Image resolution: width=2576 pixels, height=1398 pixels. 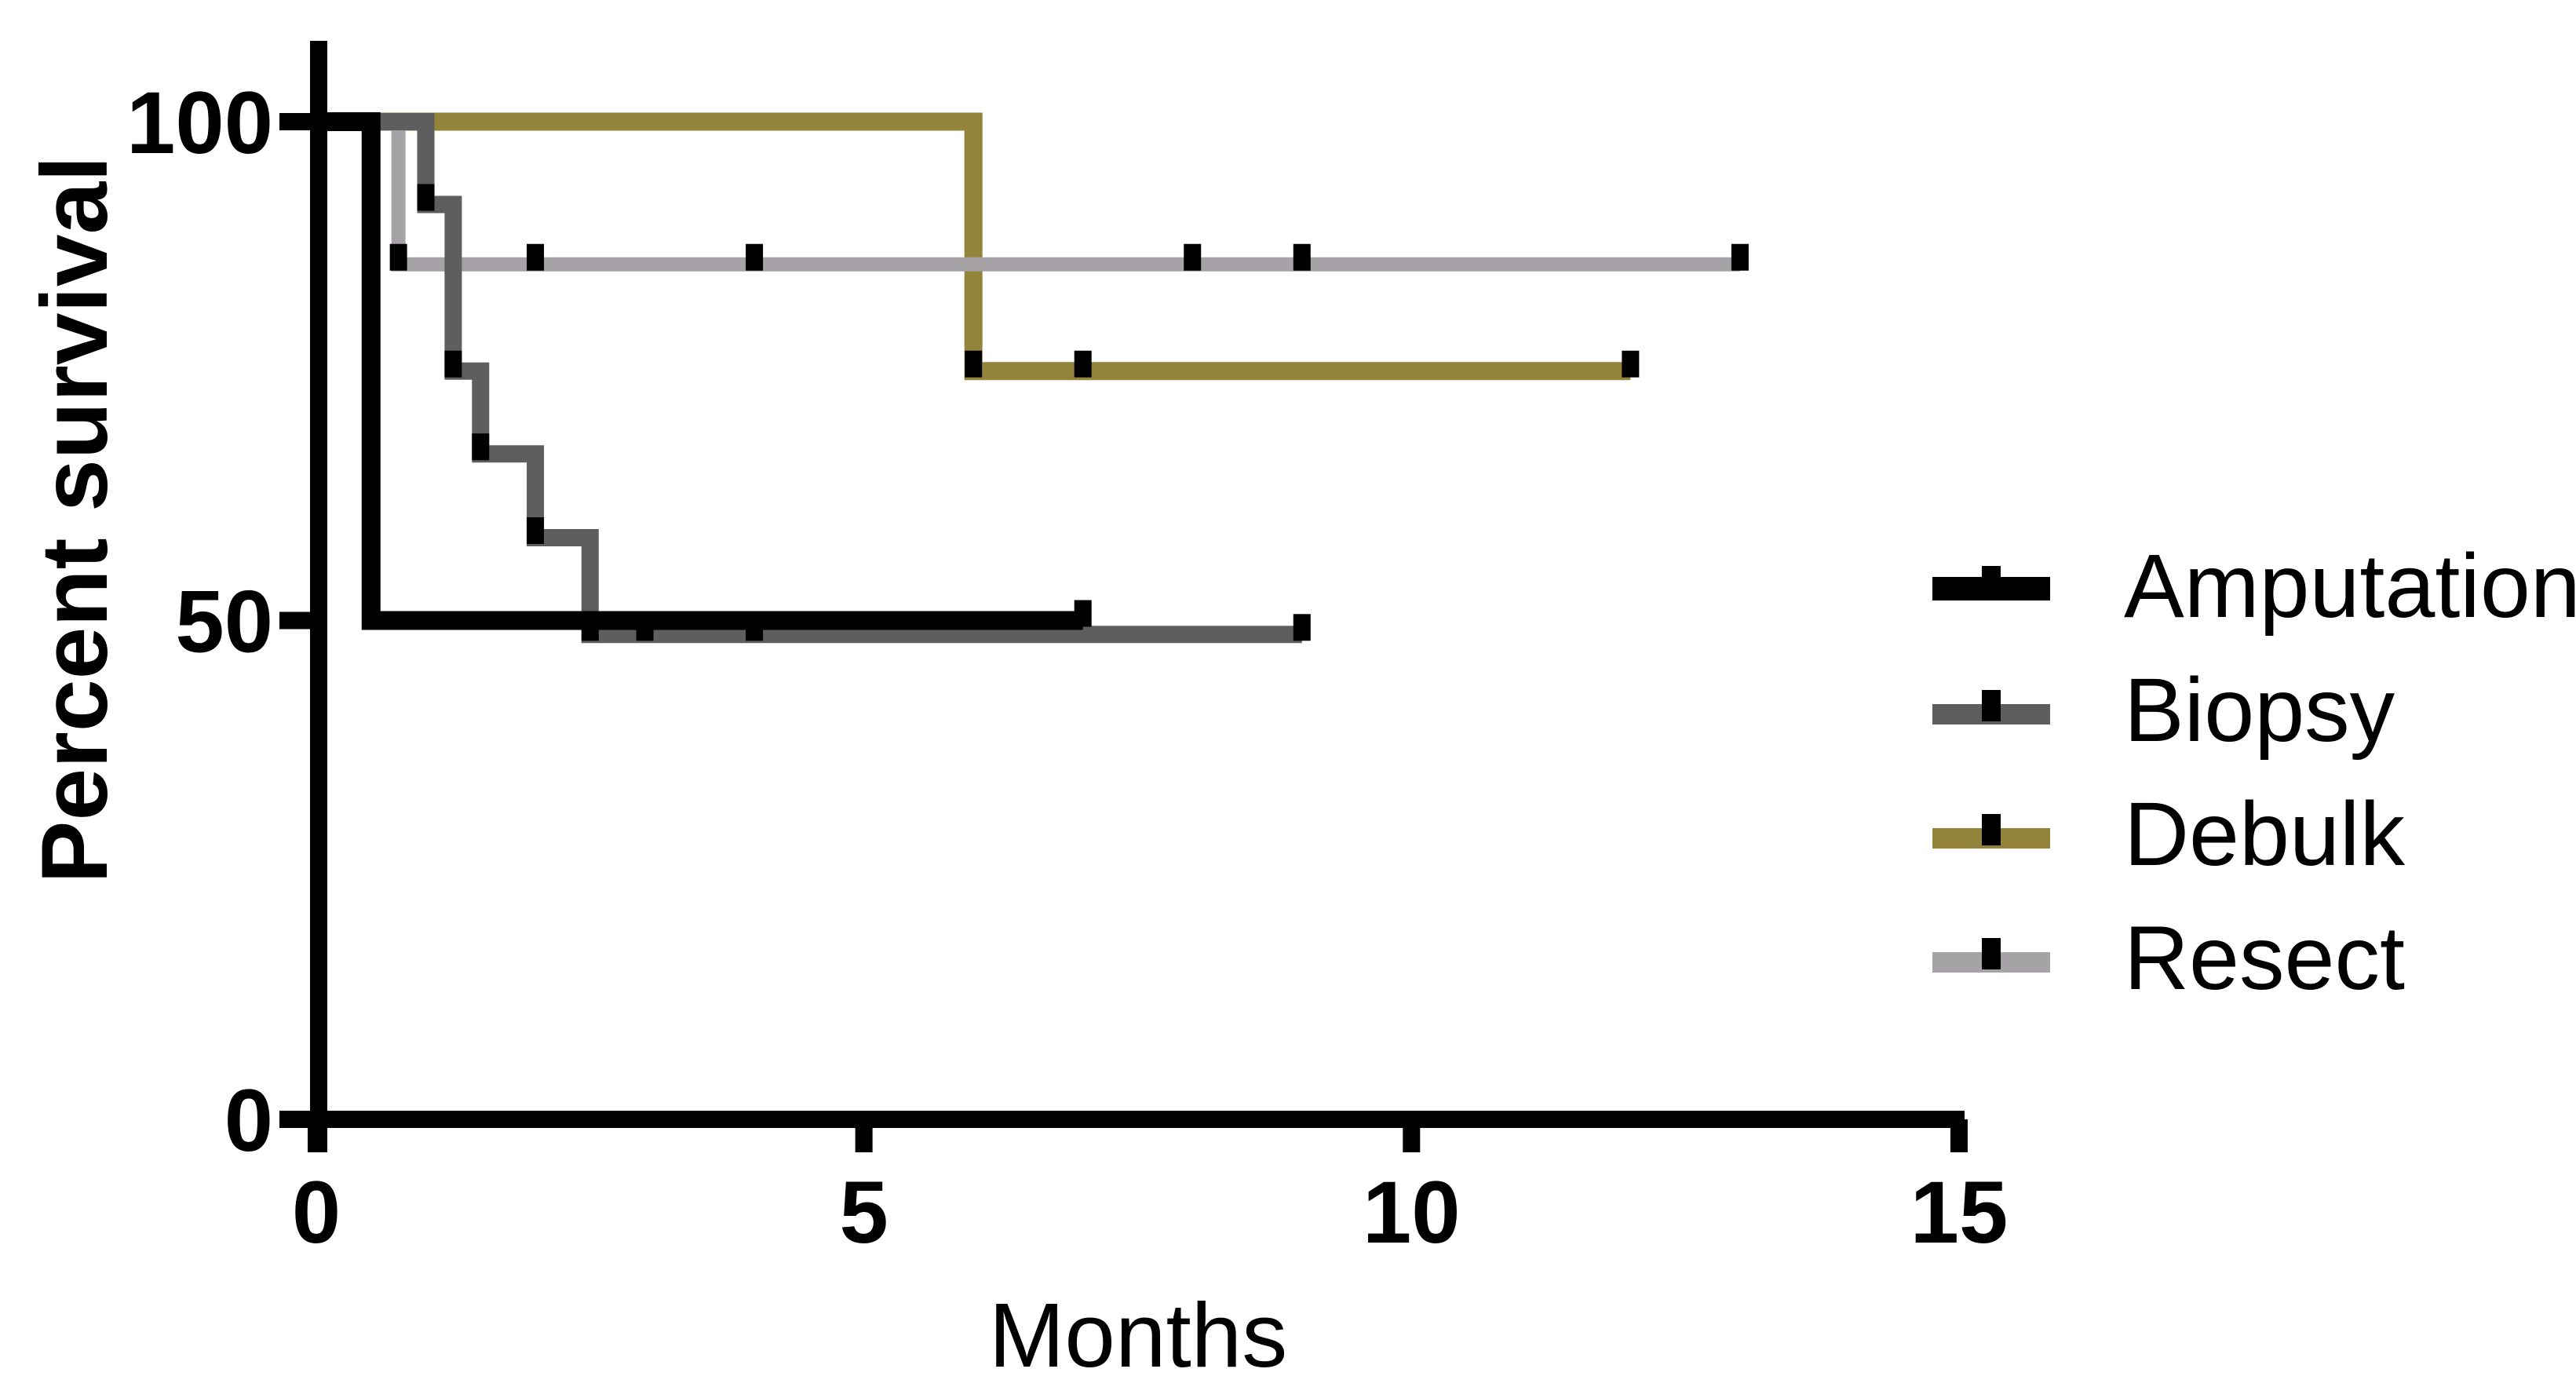 I want to click on y-axis-title: Percent survival, so click(x=74, y=519).